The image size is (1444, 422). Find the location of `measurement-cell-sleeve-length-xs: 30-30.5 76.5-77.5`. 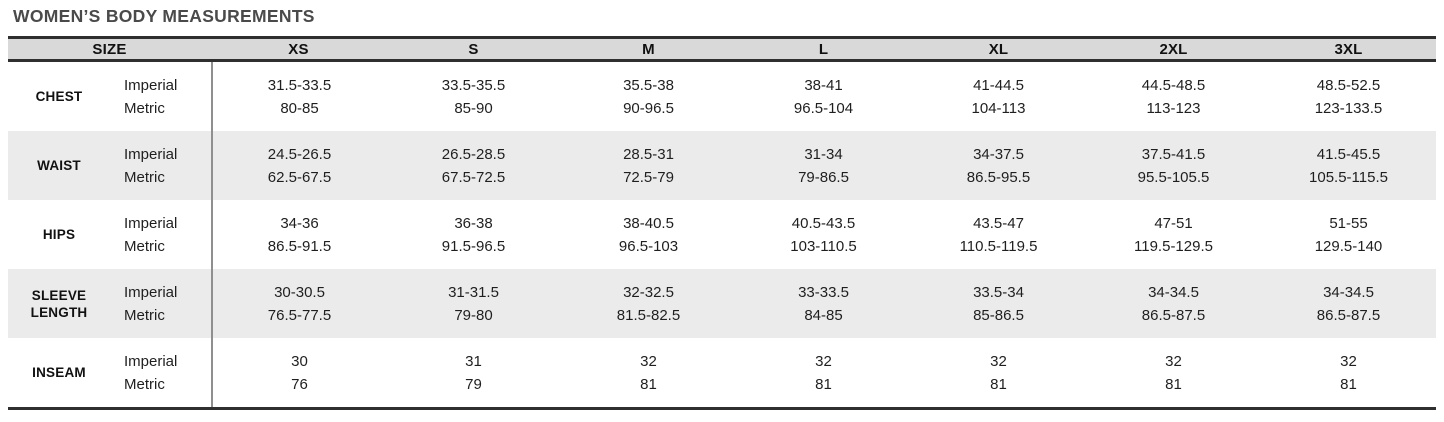

measurement-cell-sleeve-length-xs: 30-30.5 76.5-77.5 is located at coordinates (298, 303).